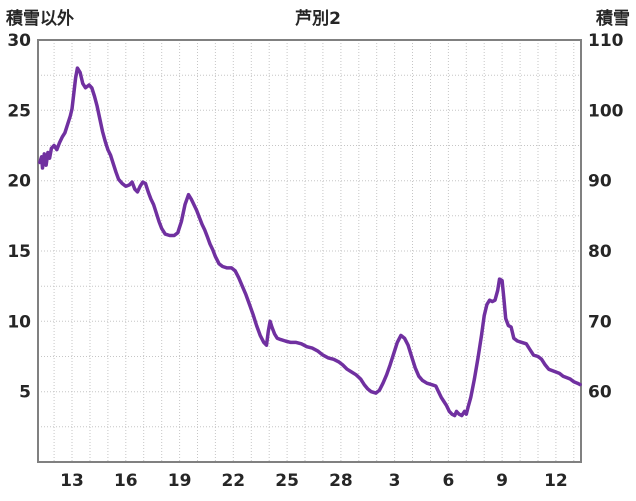 The image size is (636, 501). Describe the element at coordinates (287, 481) in the screenshot. I see `x-axis-tick-label: 25` at that location.